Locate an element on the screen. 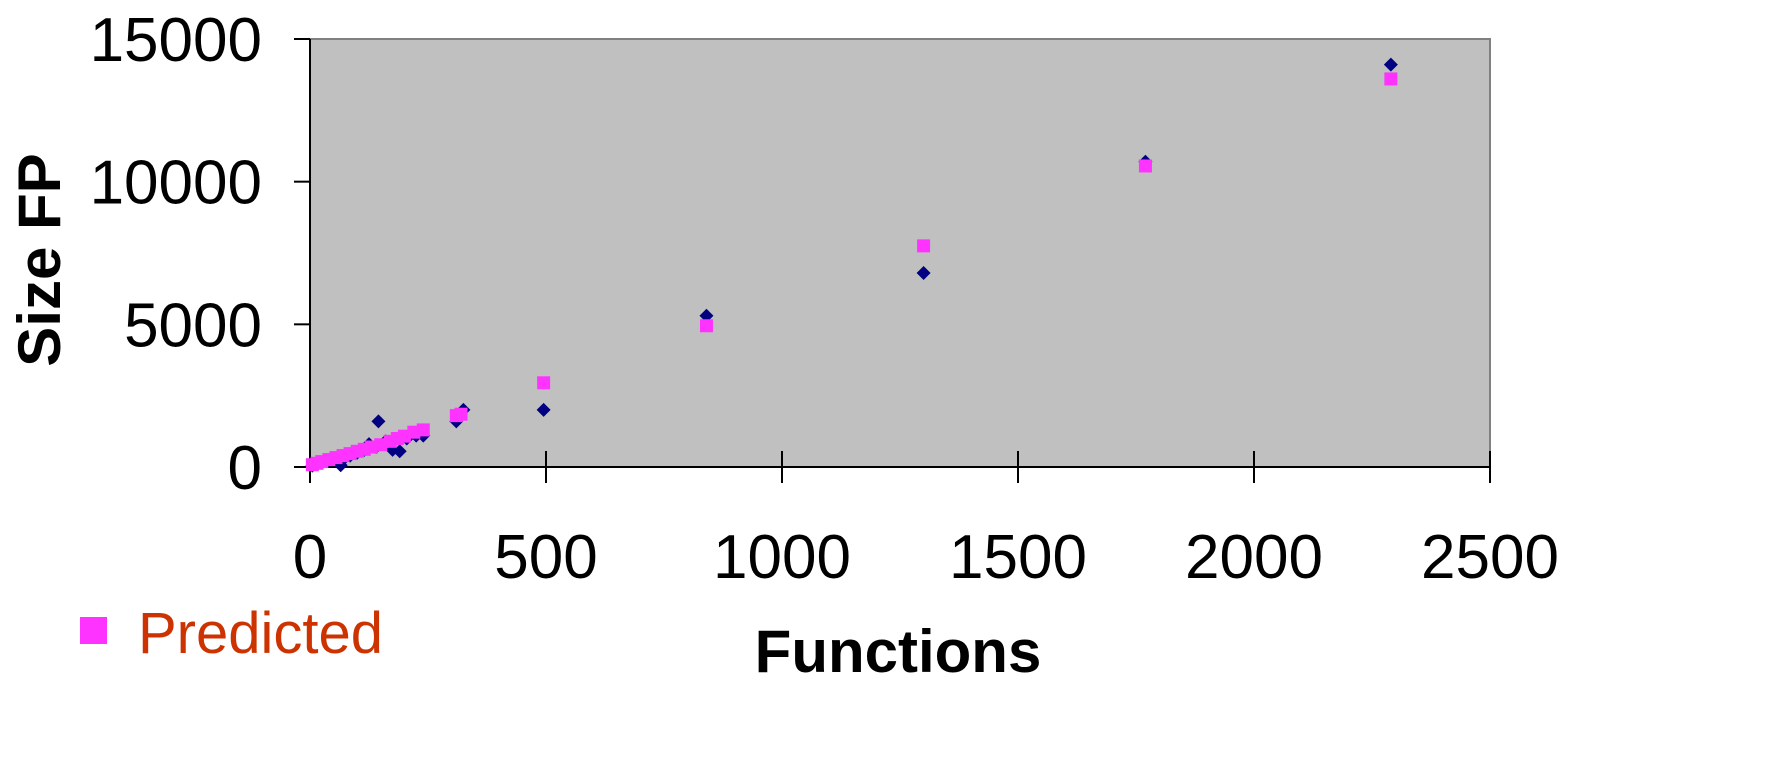 The width and height of the screenshot is (1768, 764). legend: Predicted is located at coordinates (231, 633).